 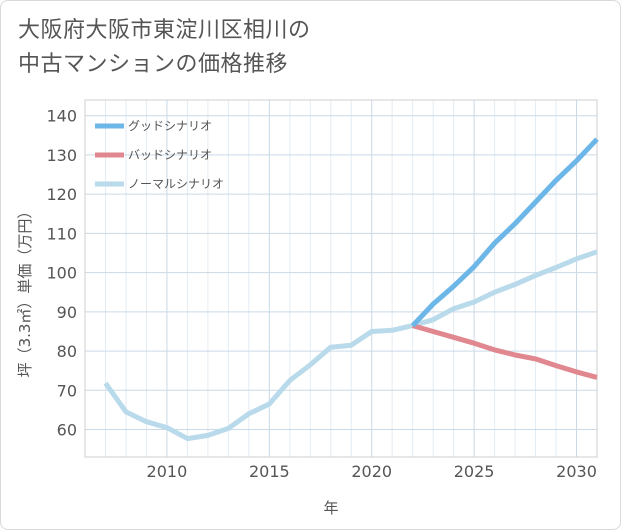 What do you see at coordinates (164, 48) in the screenshot?
I see `chart-title: 大阪府大阪市東淀川区相川の 中古マンションの価格推移` at bounding box center [164, 48].